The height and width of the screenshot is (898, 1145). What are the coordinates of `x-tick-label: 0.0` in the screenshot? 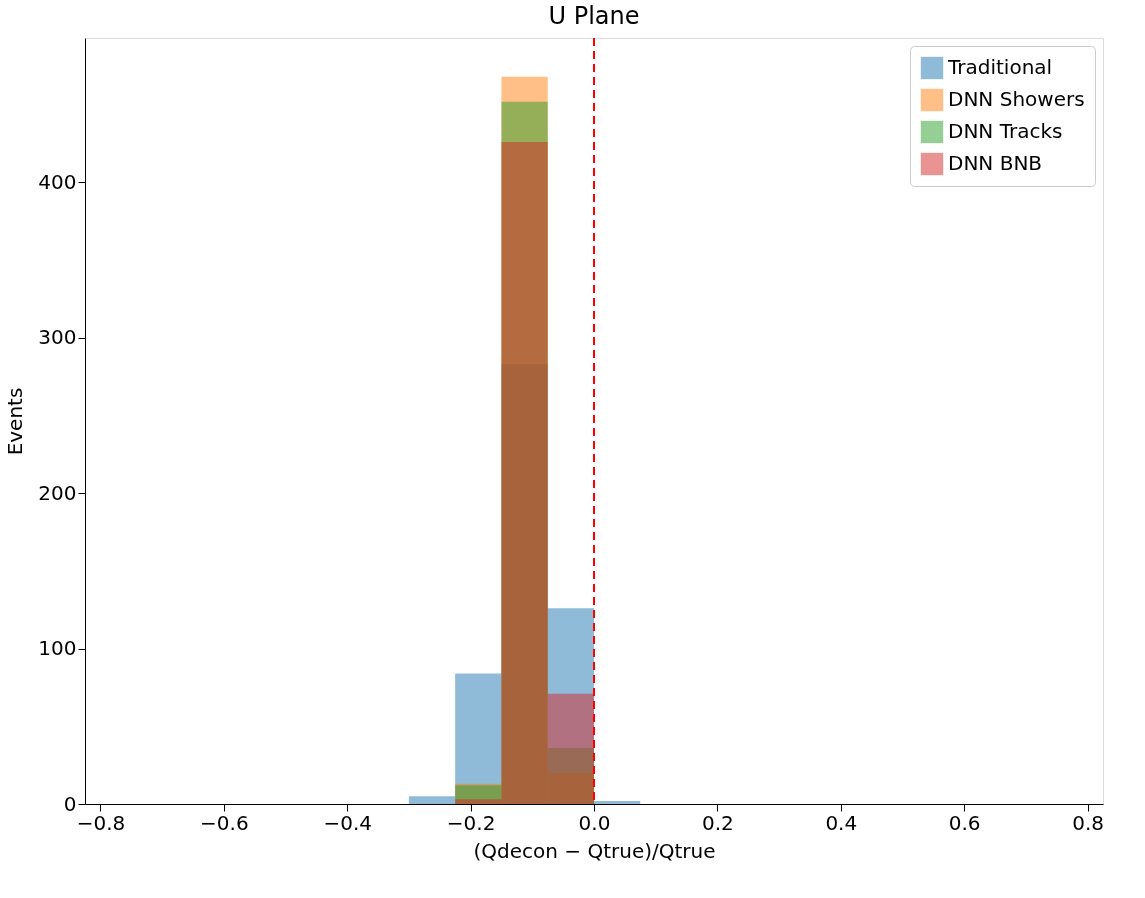 It's located at (594, 822).